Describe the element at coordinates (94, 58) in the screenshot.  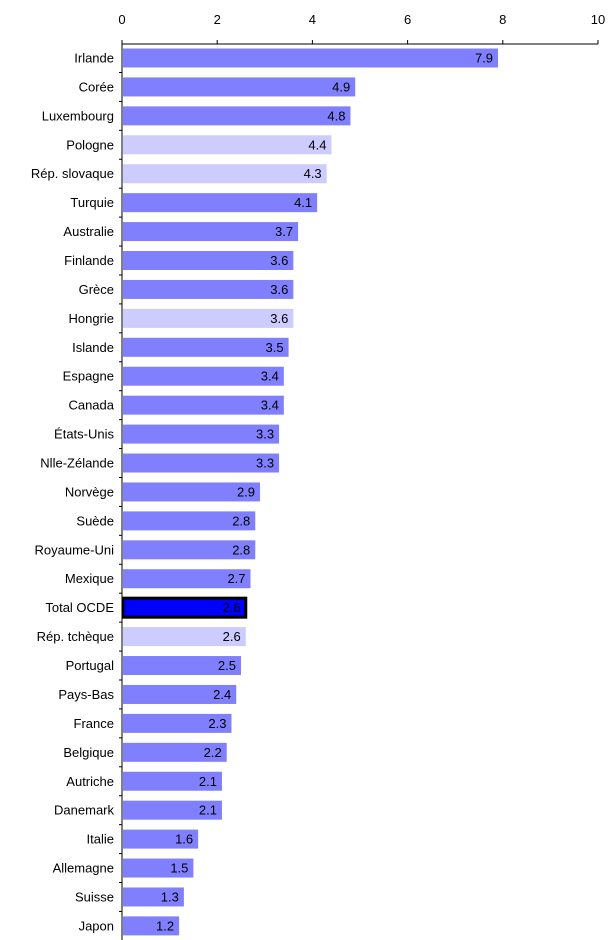
I see `category-label: Irlande` at that location.